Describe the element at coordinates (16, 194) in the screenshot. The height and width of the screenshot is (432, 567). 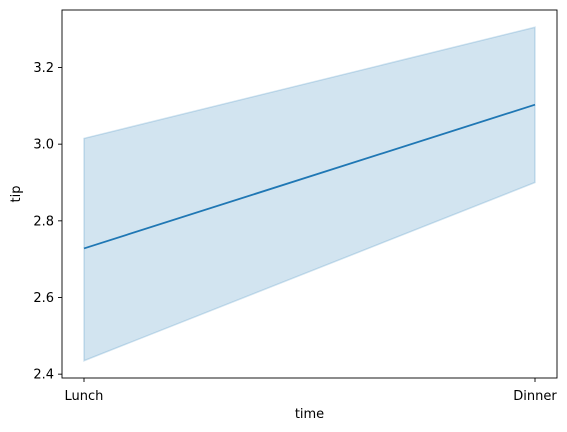
I see `y-axis-label: tip` at that location.